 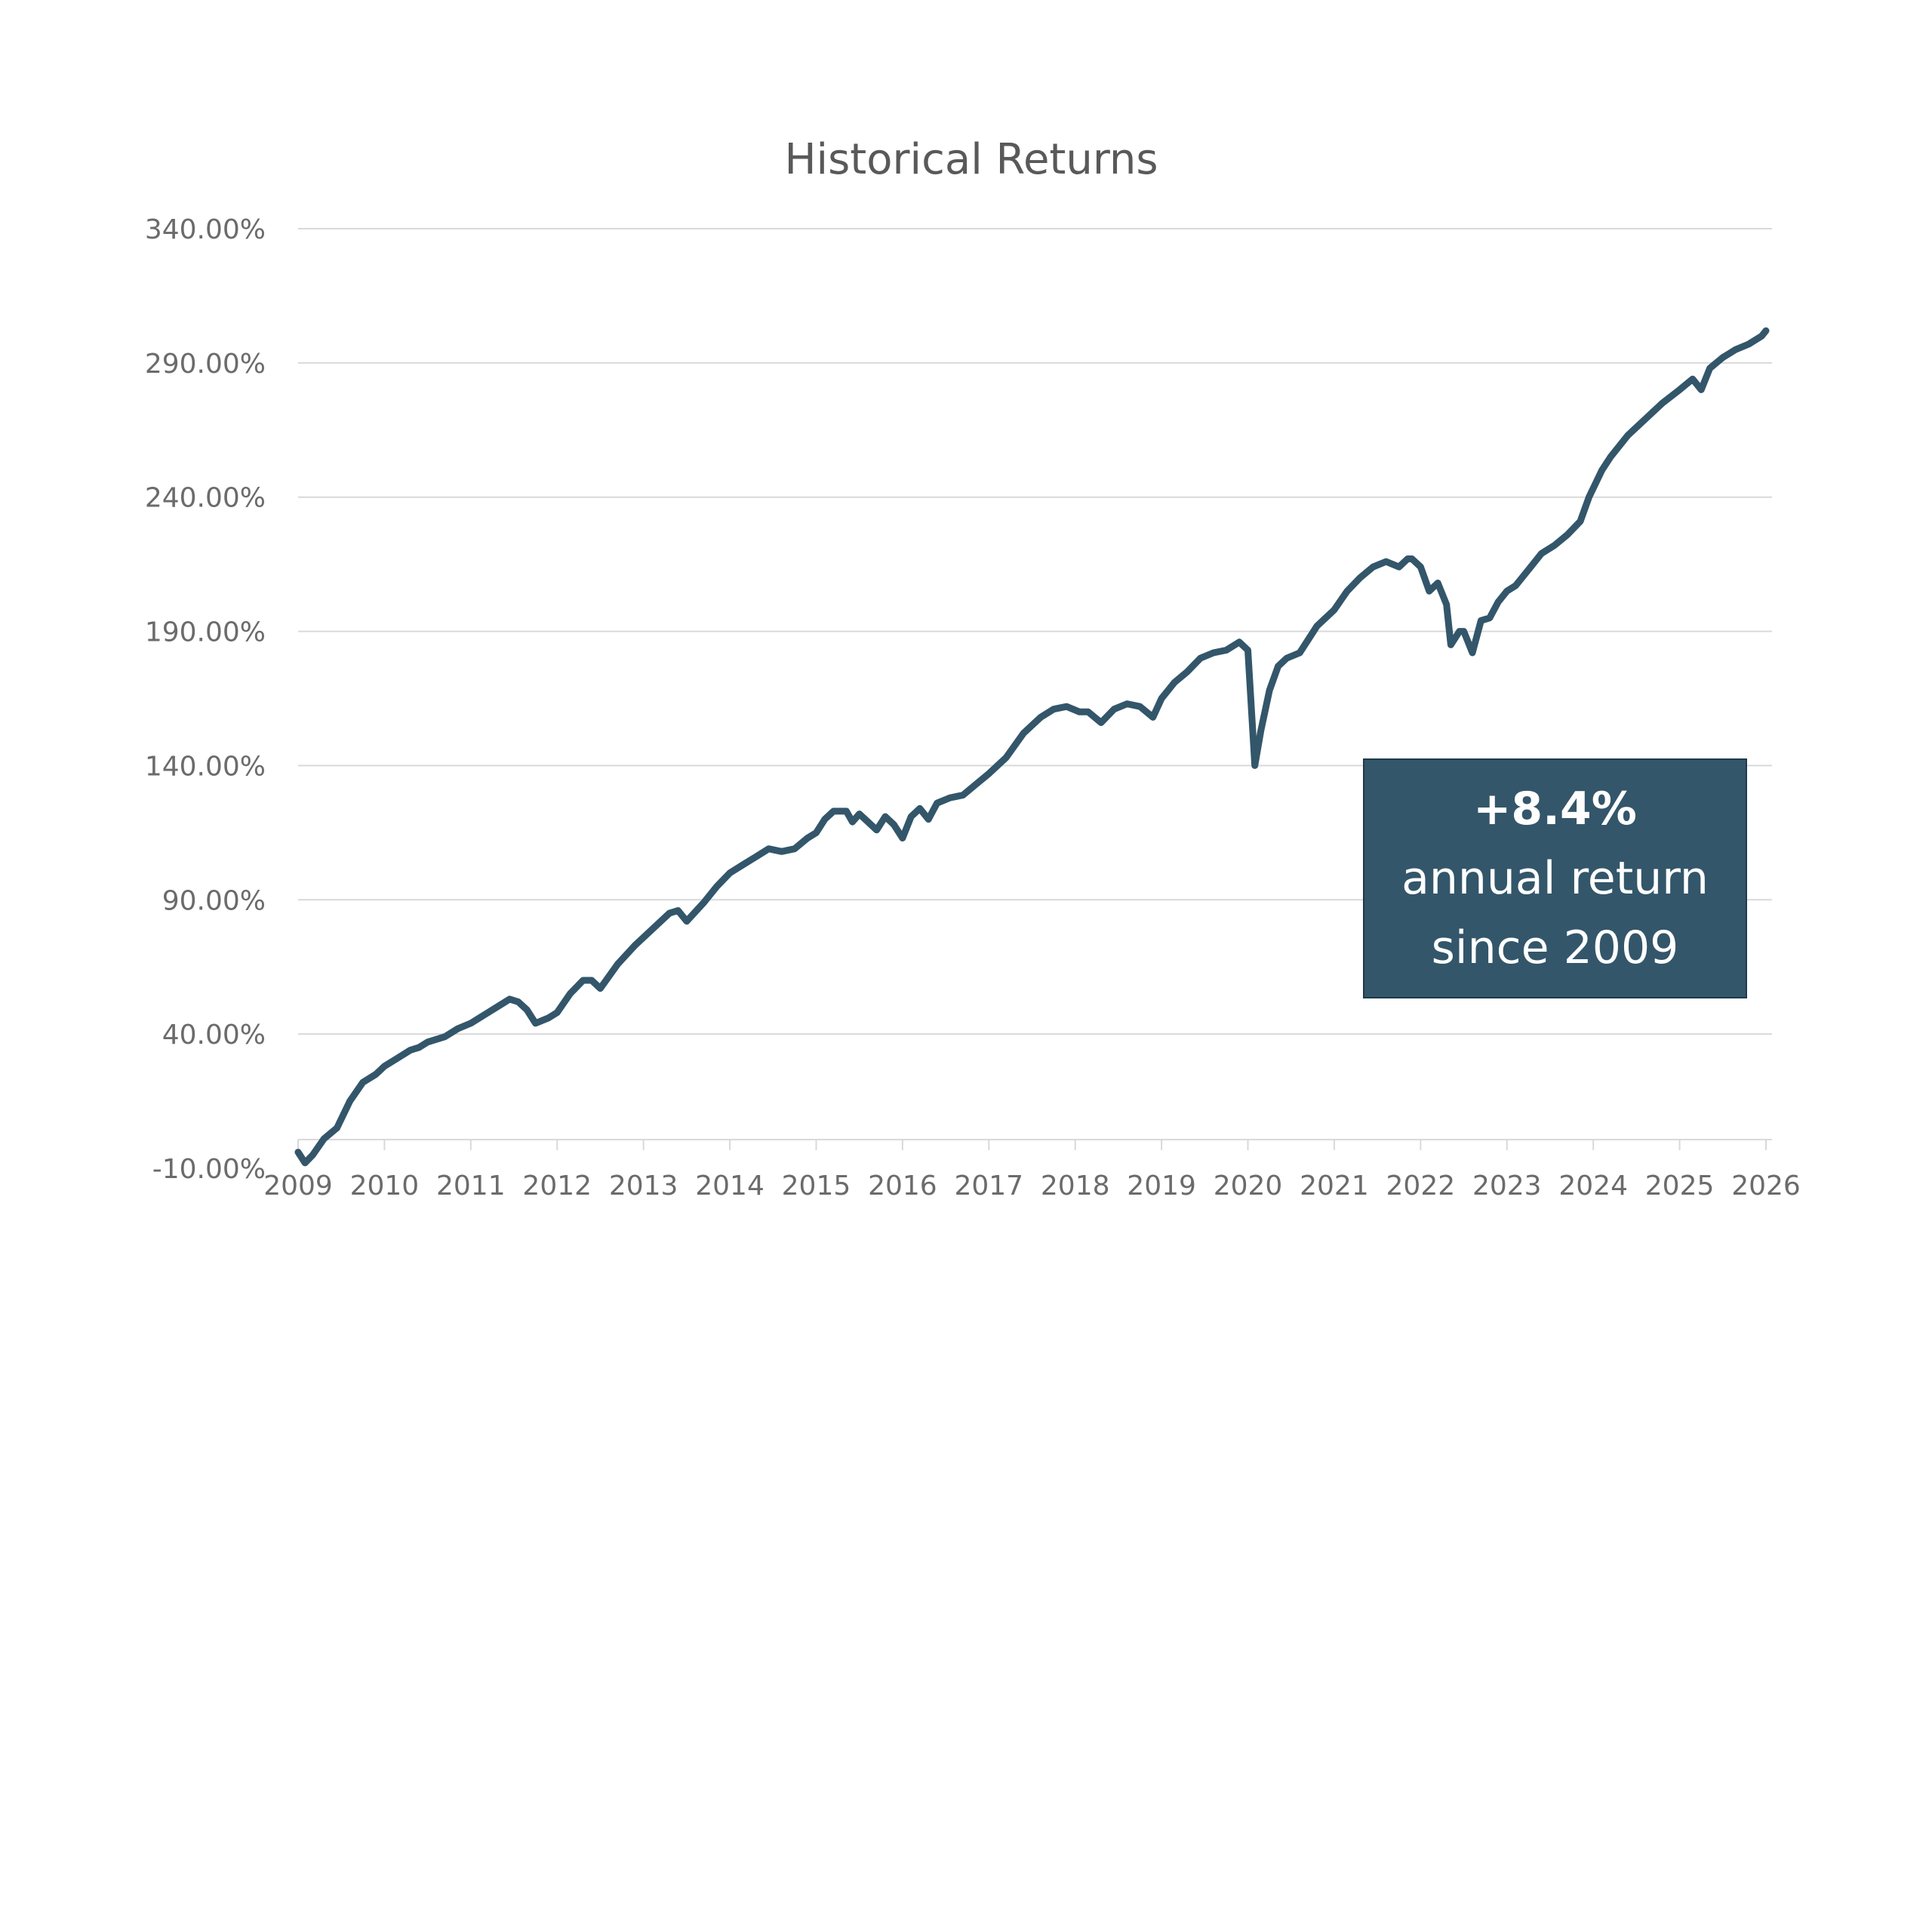 I want to click on x-tick-label: 2021, so click(x=1334, y=1186).